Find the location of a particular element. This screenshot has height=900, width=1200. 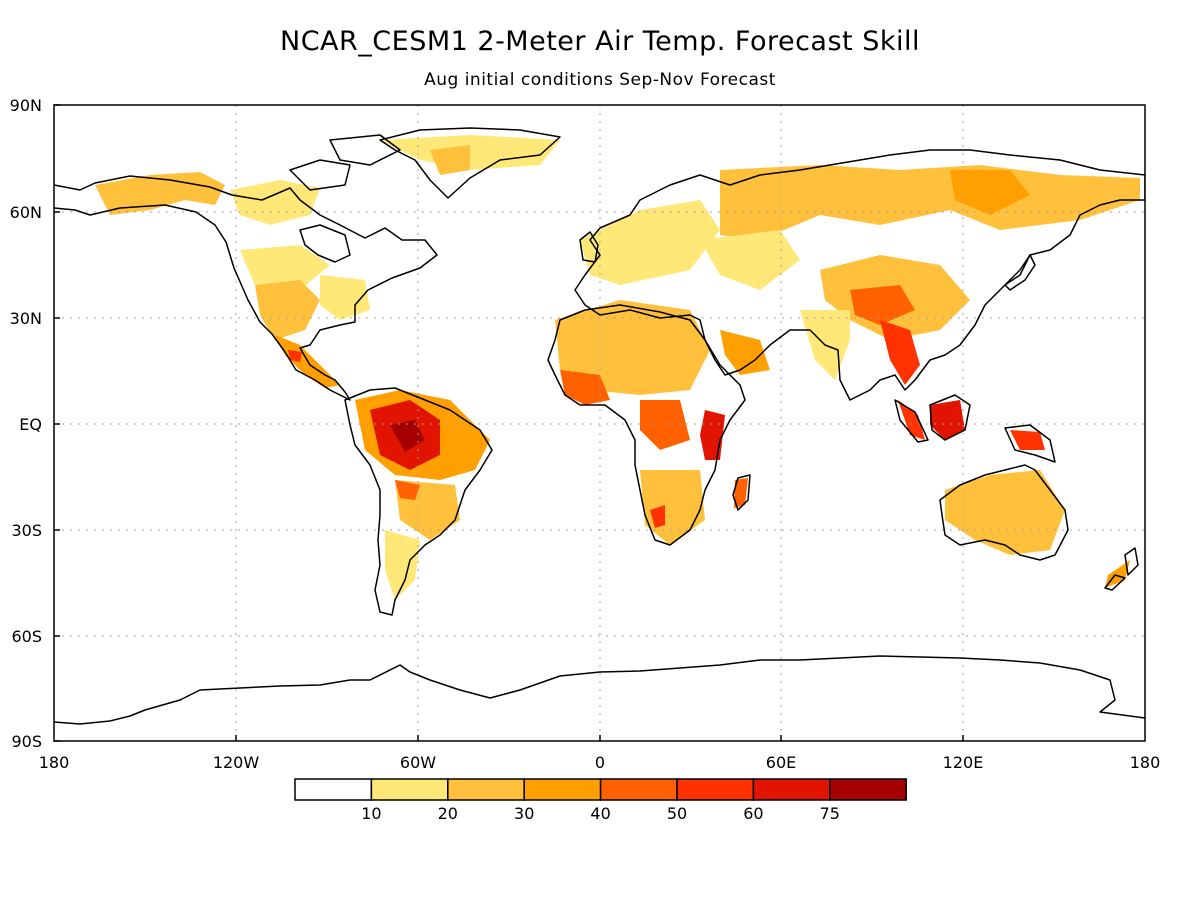

shade-argentina is located at coordinates (402, 565).